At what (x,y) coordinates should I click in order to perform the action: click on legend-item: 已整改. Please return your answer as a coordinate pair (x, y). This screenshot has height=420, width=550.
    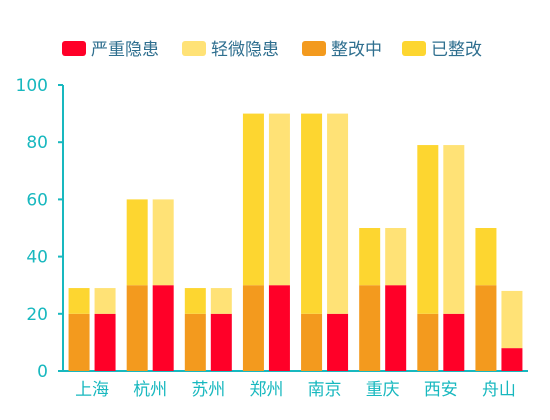
    Looking at the image, I should click on (442, 50).